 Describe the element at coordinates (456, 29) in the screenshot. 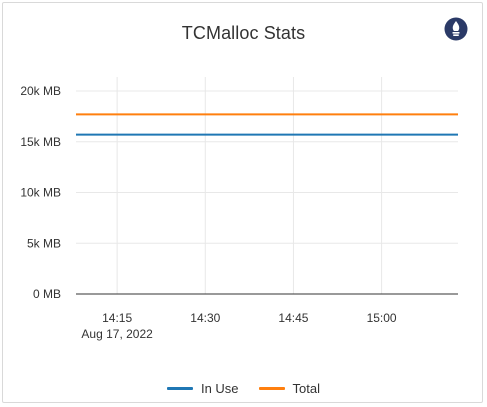

I see `prometheus-icon` at that location.